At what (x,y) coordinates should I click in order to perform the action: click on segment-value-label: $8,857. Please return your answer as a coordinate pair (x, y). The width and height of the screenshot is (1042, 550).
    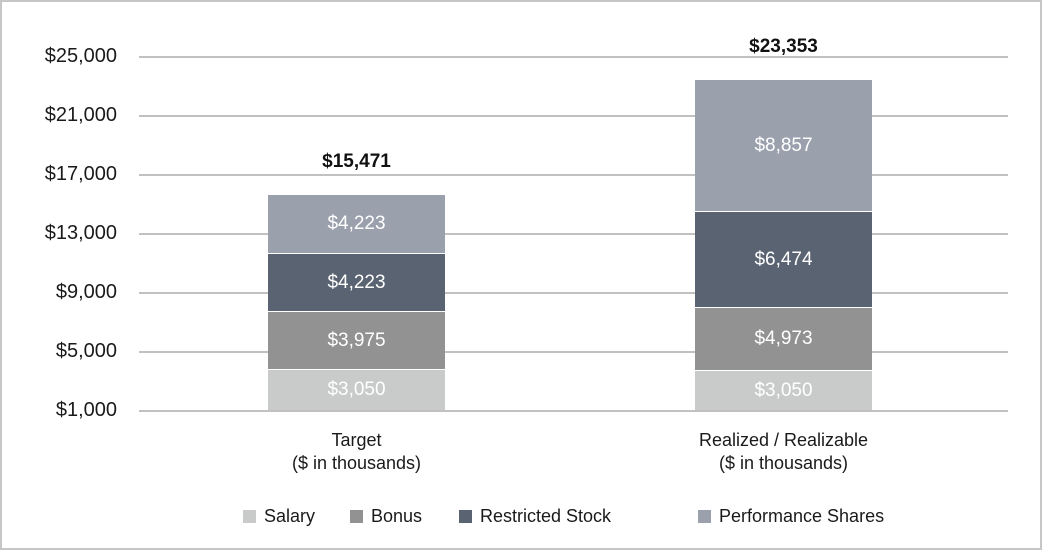
    Looking at the image, I should click on (783, 145).